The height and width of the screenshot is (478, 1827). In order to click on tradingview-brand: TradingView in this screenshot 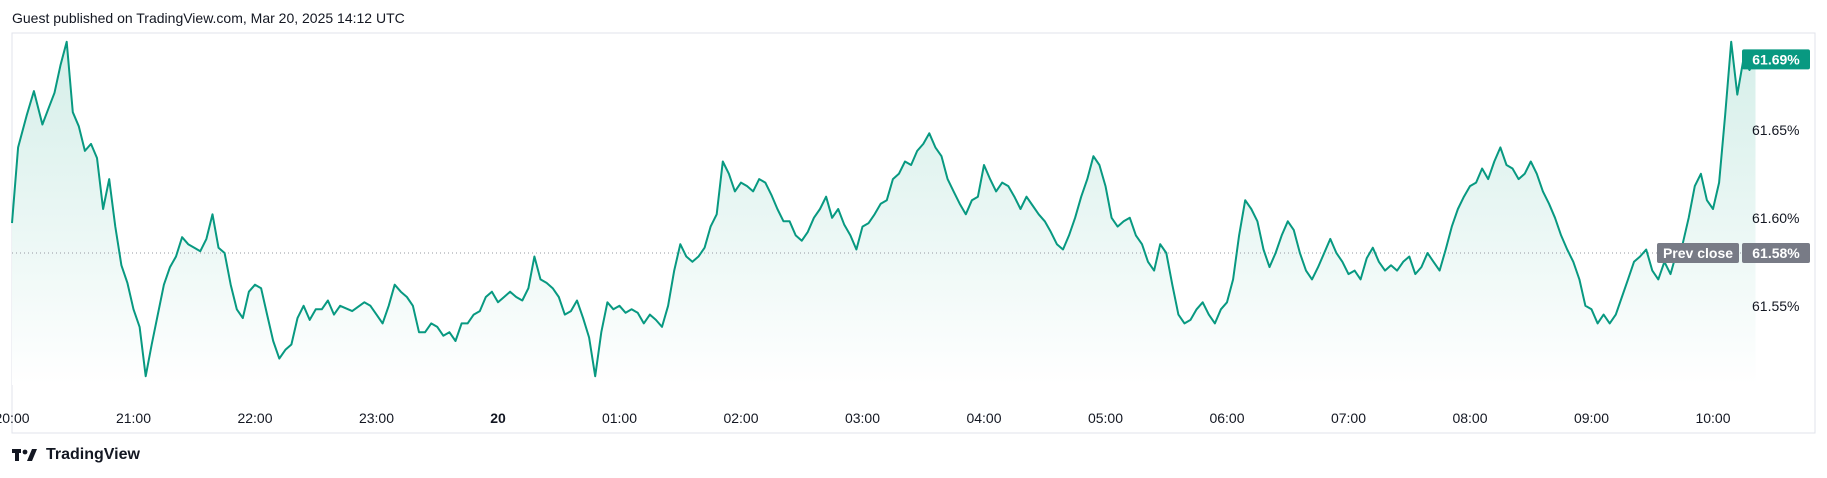, I will do `click(93, 454)`.